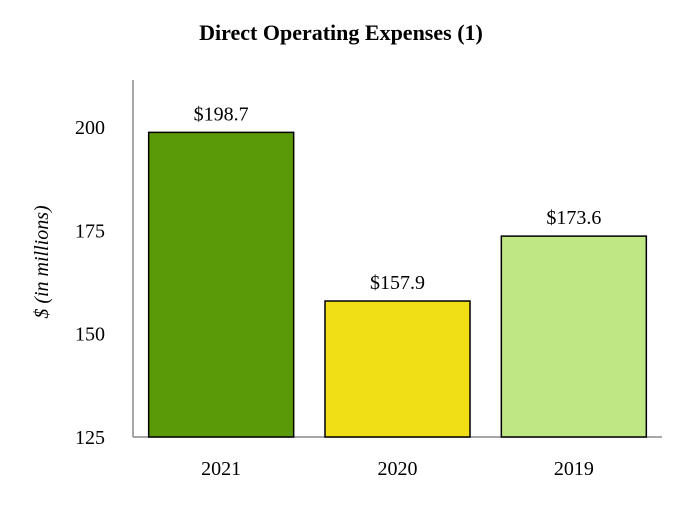 This screenshot has width=682, height=505. Describe the element at coordinates (90, 283) in the screenshot. I see `y-ticks: 125 150 175 200` at that location.